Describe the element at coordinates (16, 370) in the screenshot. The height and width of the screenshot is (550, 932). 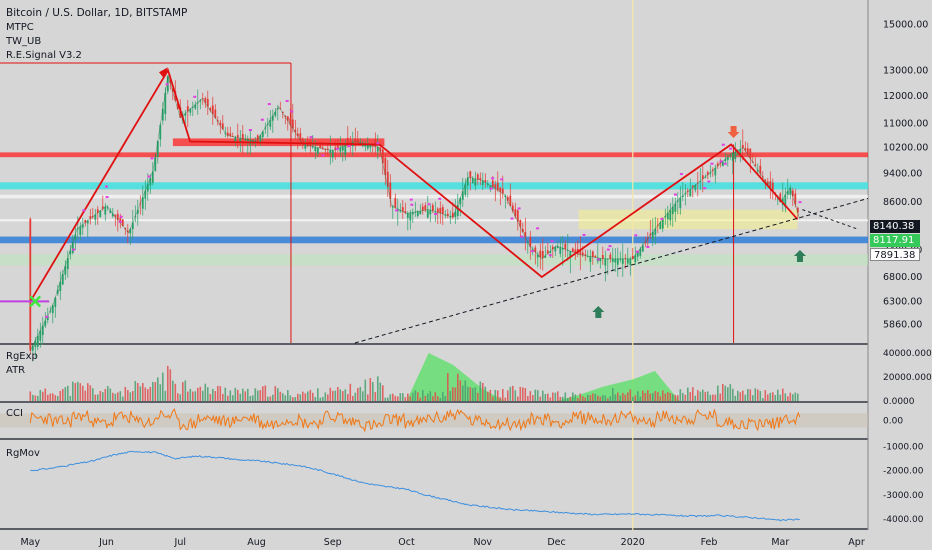
I see `pane-atr-label: ATR` at that location.